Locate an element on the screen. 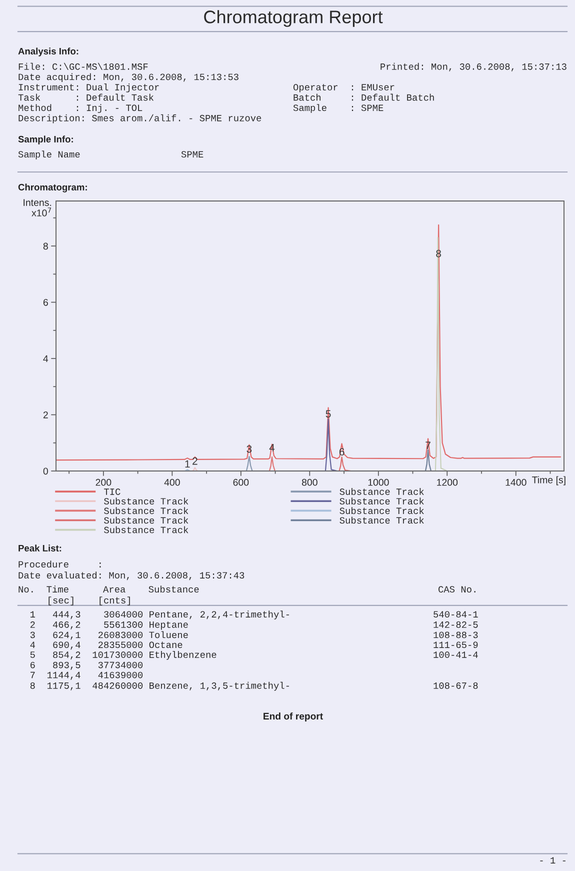 The width and height of the screenshot is (575, 871). x-tick-label: 600 is located at coordinates (241, 482).